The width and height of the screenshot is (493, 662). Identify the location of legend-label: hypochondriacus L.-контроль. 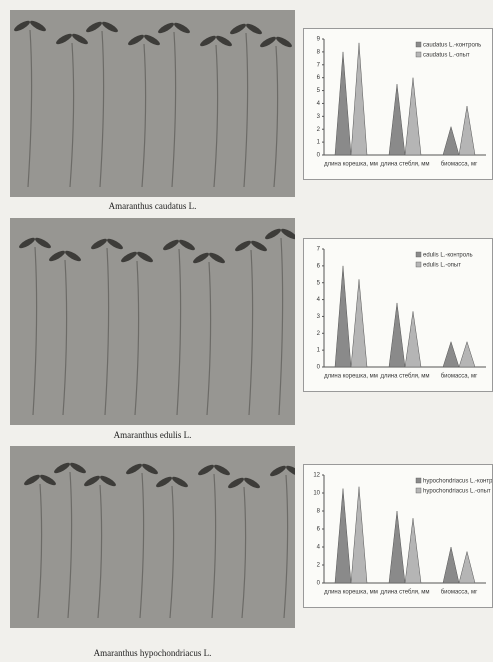
(458, 482).